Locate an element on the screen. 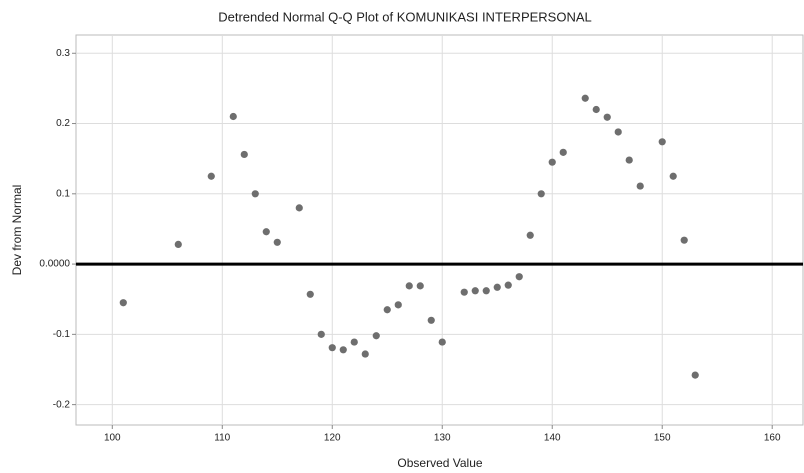  x-tick-label: 160 is located at coordinates (772, 438).